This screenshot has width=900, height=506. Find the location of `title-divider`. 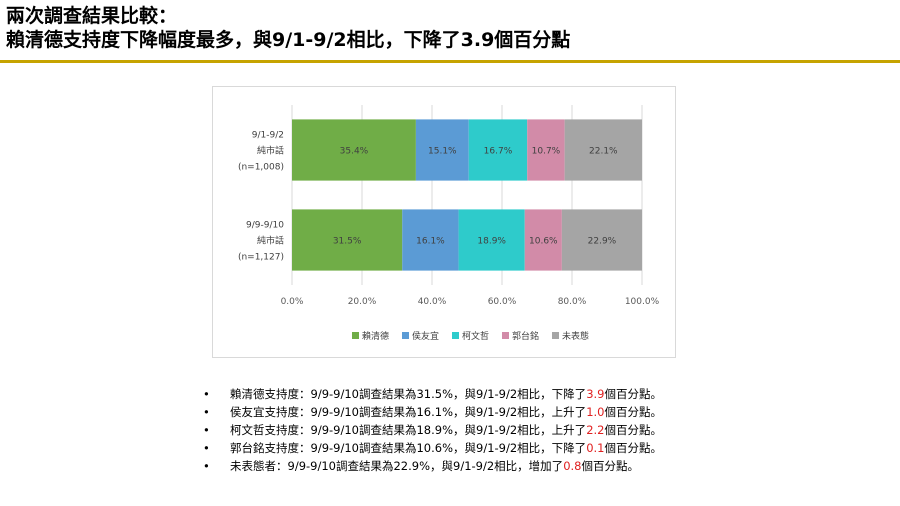

title-divider is located at coordinates (450, 61).